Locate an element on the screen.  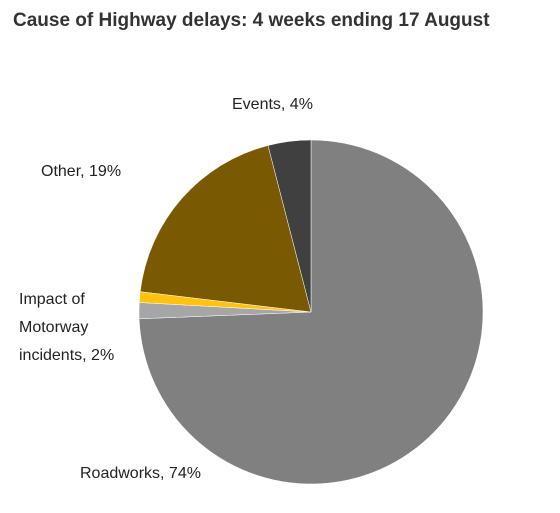
label-motorway-line3: incidents, 2% is located at coordinates (66, 355).